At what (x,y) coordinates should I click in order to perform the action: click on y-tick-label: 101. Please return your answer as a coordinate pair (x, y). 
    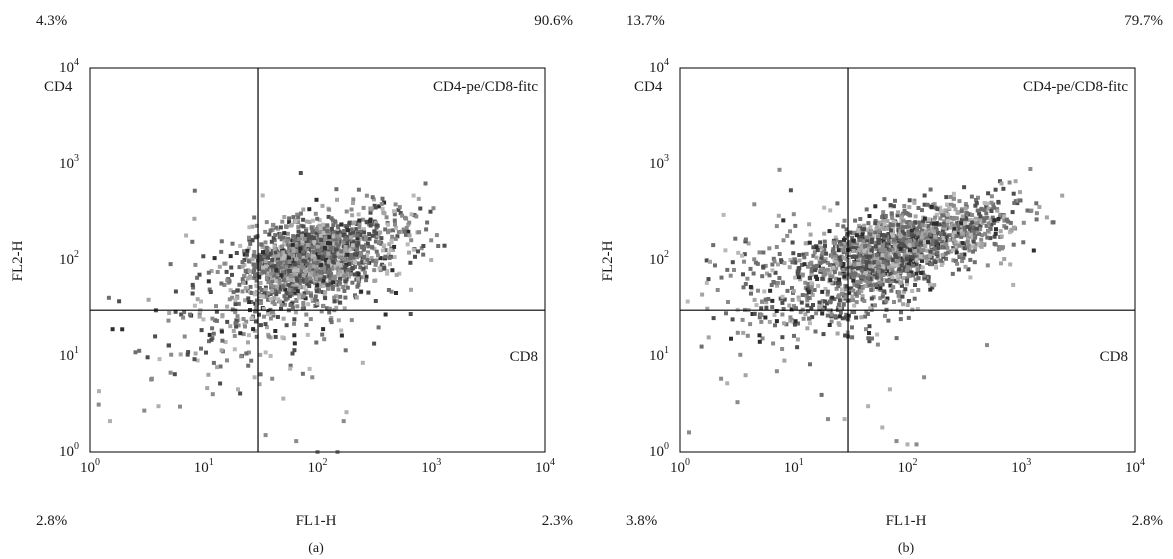
    Looking at the image, I should click on (69, 354).